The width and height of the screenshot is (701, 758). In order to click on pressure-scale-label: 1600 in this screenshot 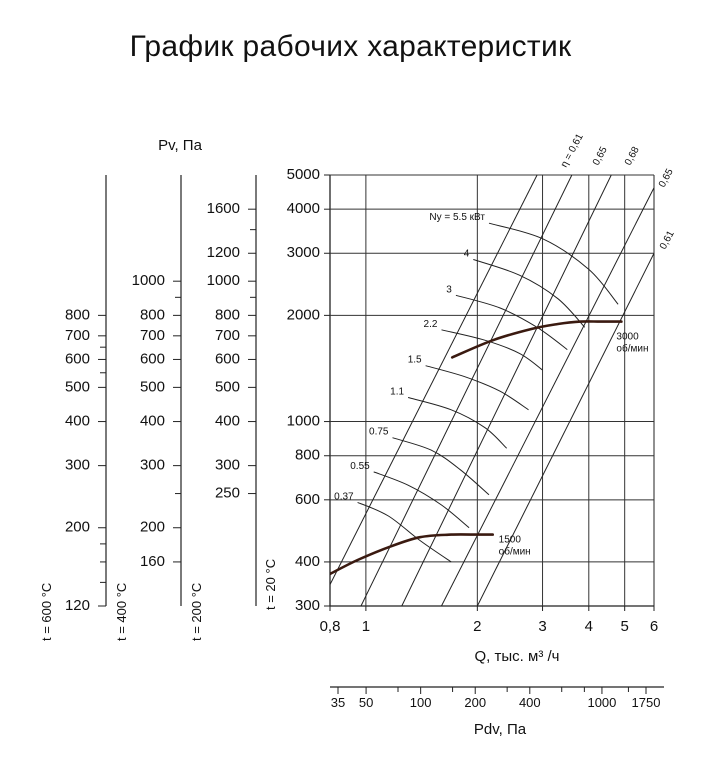, I will do `click(223, 208)`.